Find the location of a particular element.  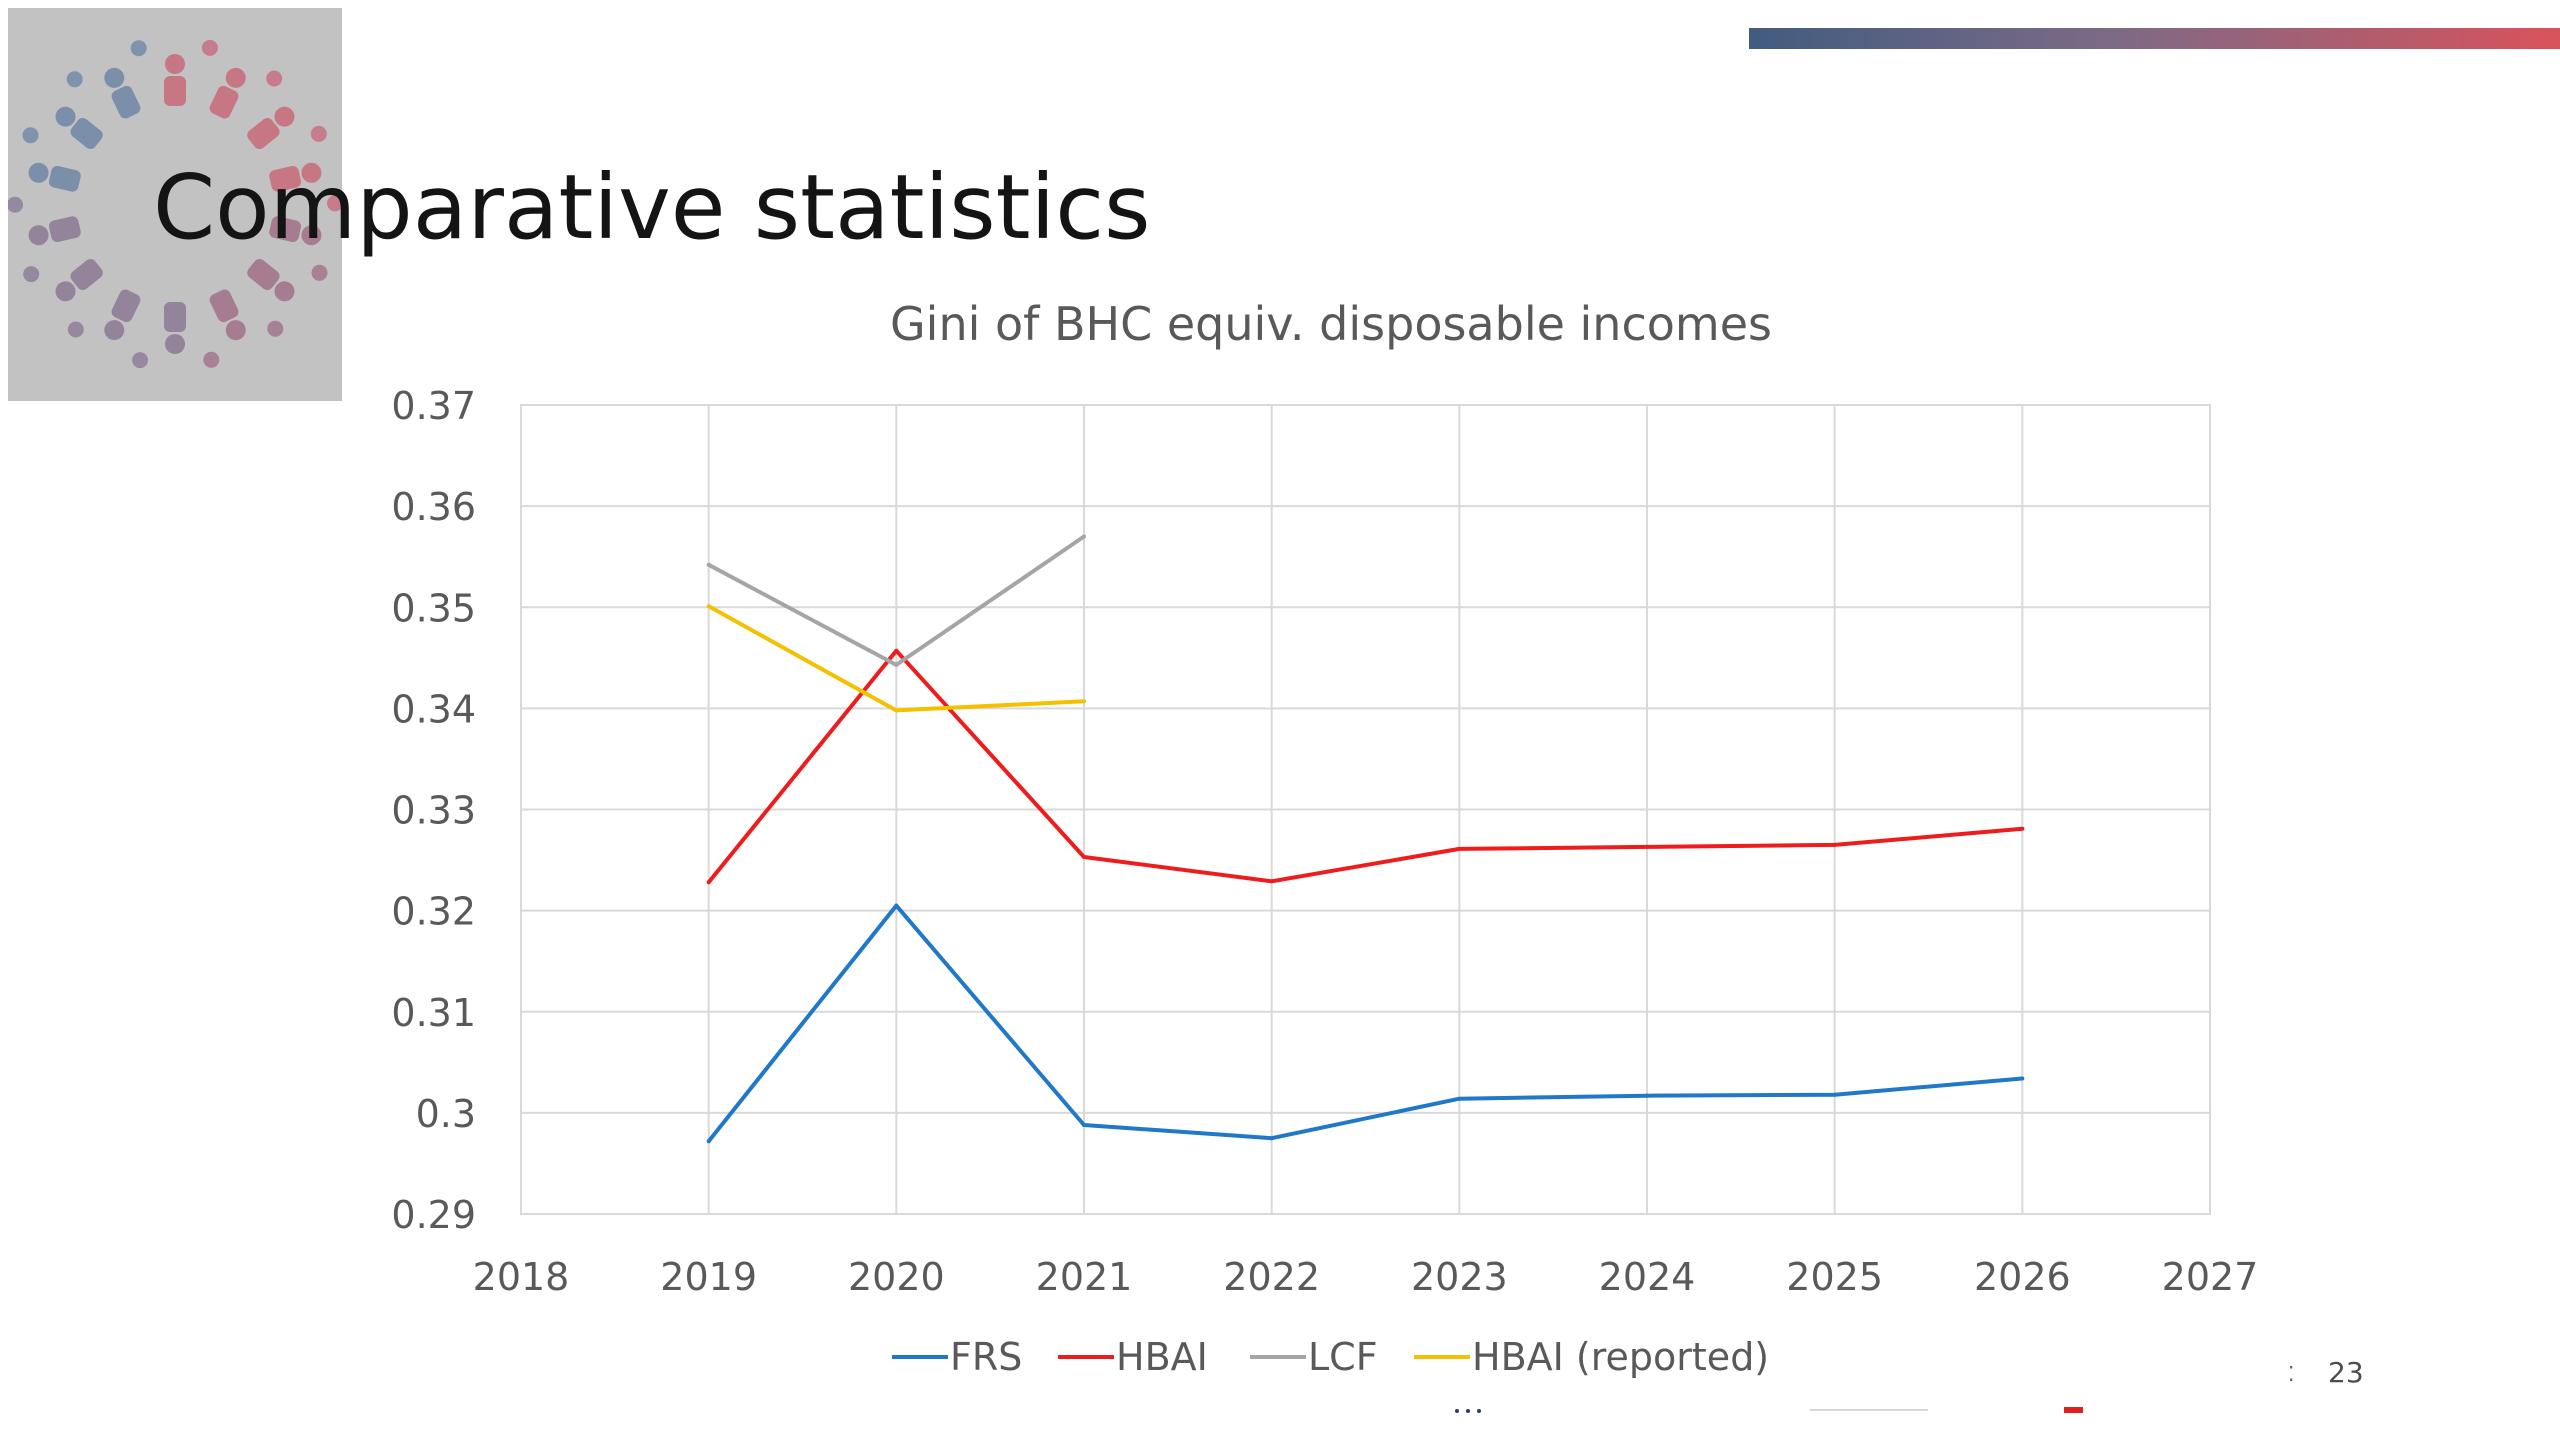

series-hbai is located at coordinates (1365, 766).